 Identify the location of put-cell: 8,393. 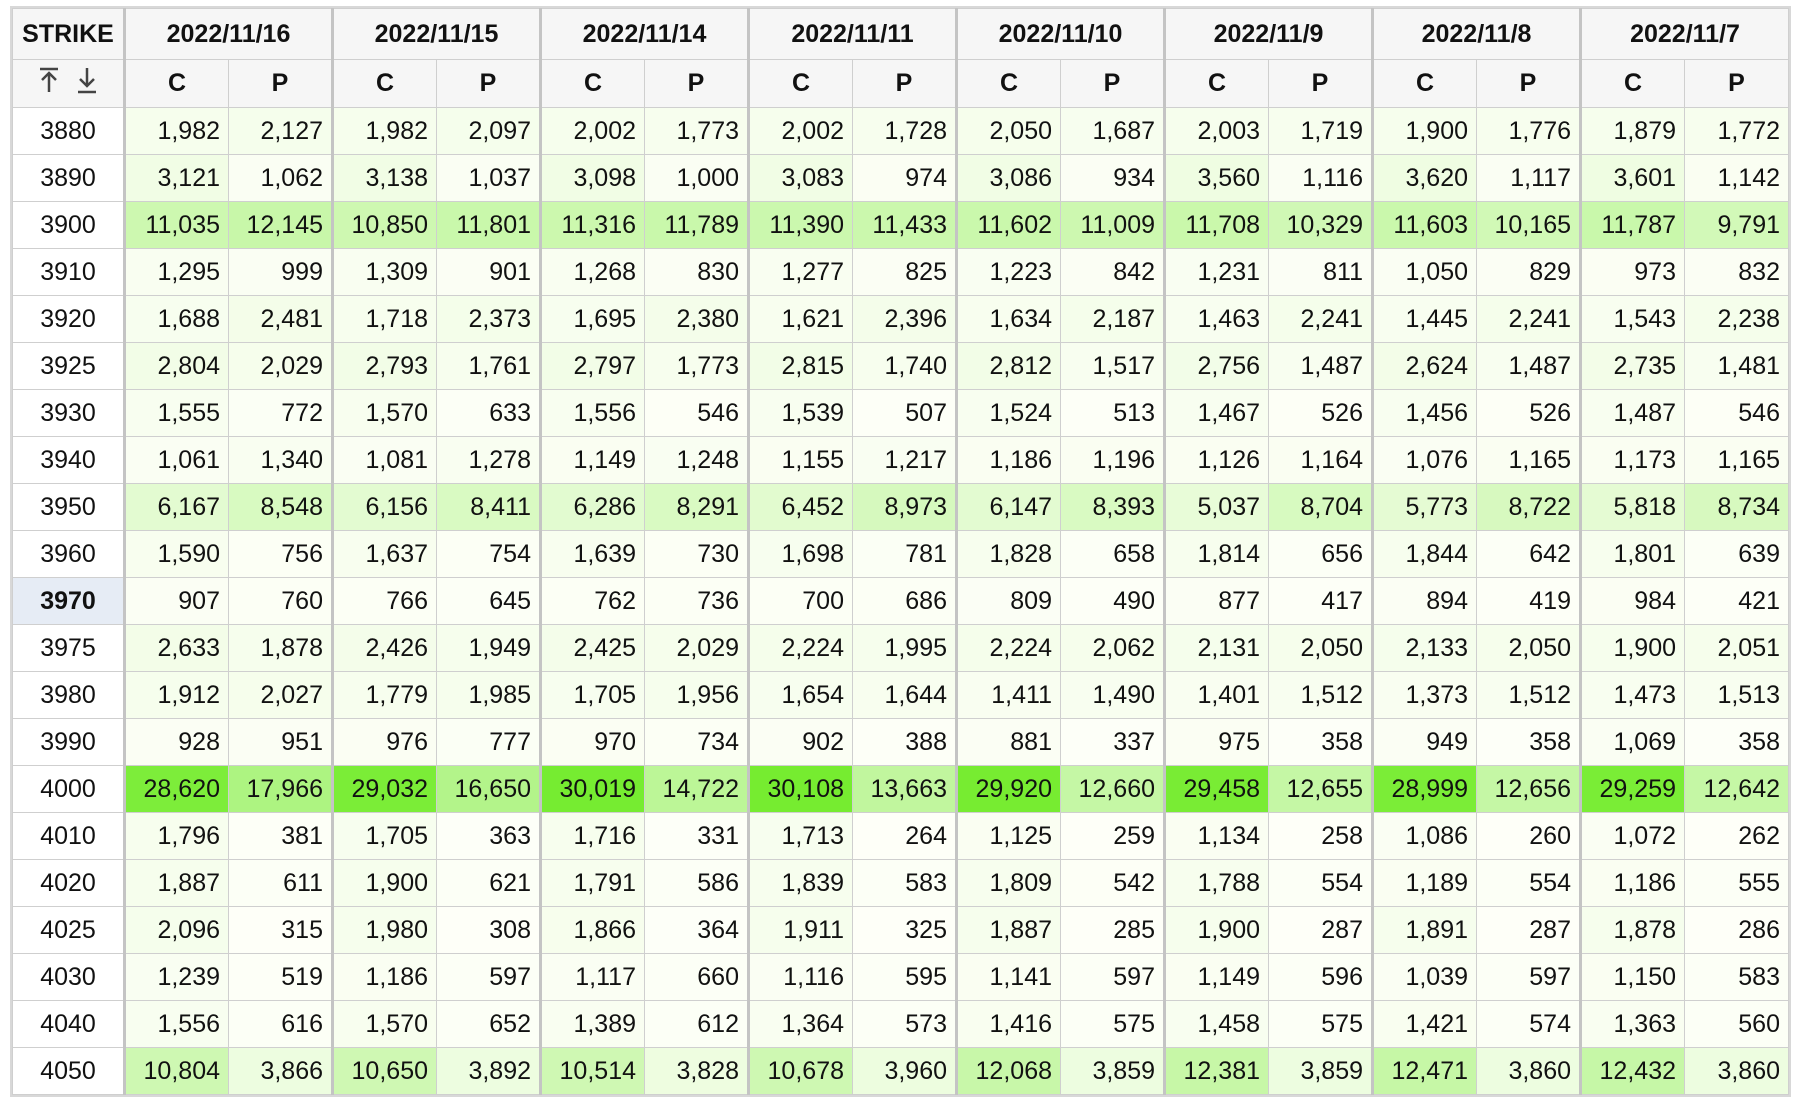
(1112, 507).